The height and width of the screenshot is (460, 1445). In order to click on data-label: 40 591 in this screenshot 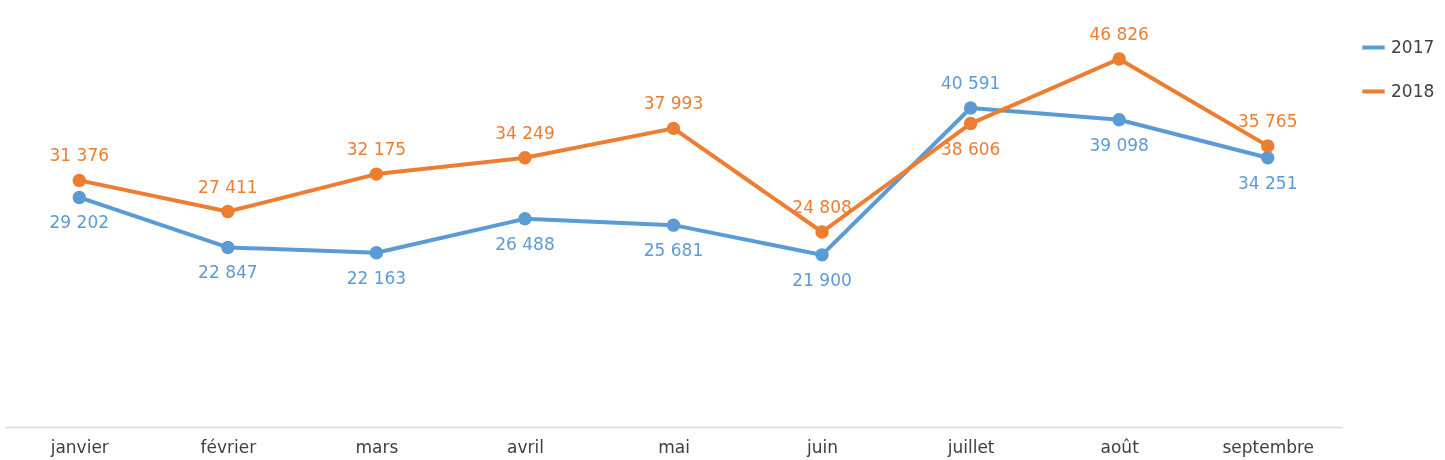, I will do `click(970, 82)`.